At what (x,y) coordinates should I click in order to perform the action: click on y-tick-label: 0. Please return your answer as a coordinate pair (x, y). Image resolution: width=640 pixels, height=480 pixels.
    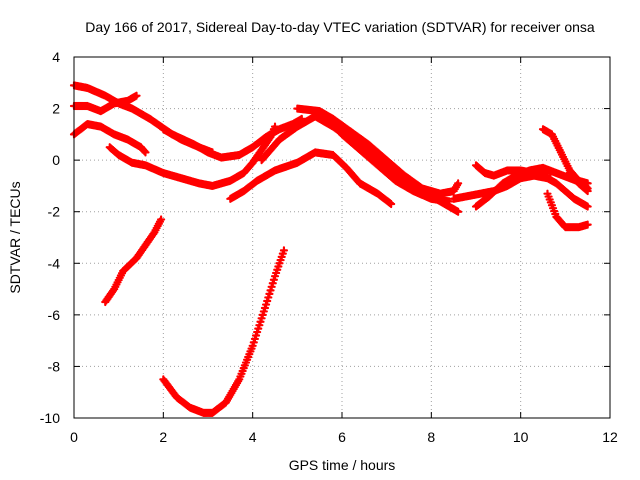
    Looking at the image, I should click on (56, 160).